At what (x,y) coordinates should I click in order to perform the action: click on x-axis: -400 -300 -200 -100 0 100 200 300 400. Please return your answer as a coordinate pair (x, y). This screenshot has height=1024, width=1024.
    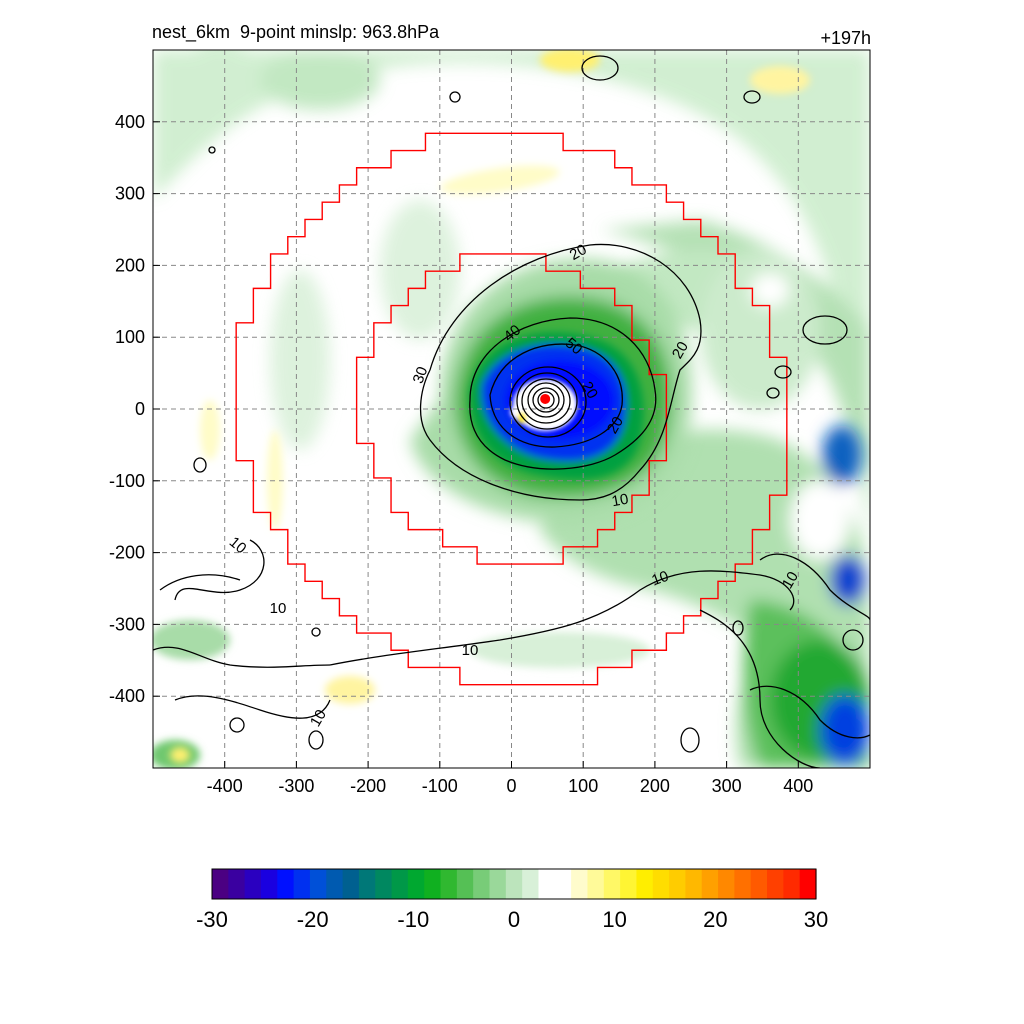
    Looking at the image, I should click on (510, 778).